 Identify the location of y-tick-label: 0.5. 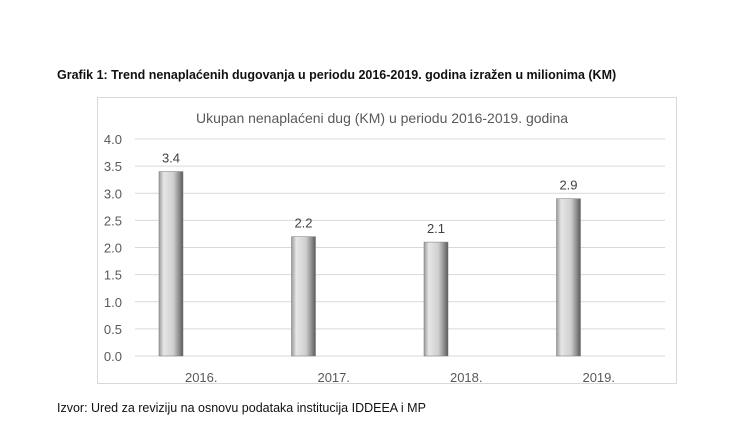
(113, 329).